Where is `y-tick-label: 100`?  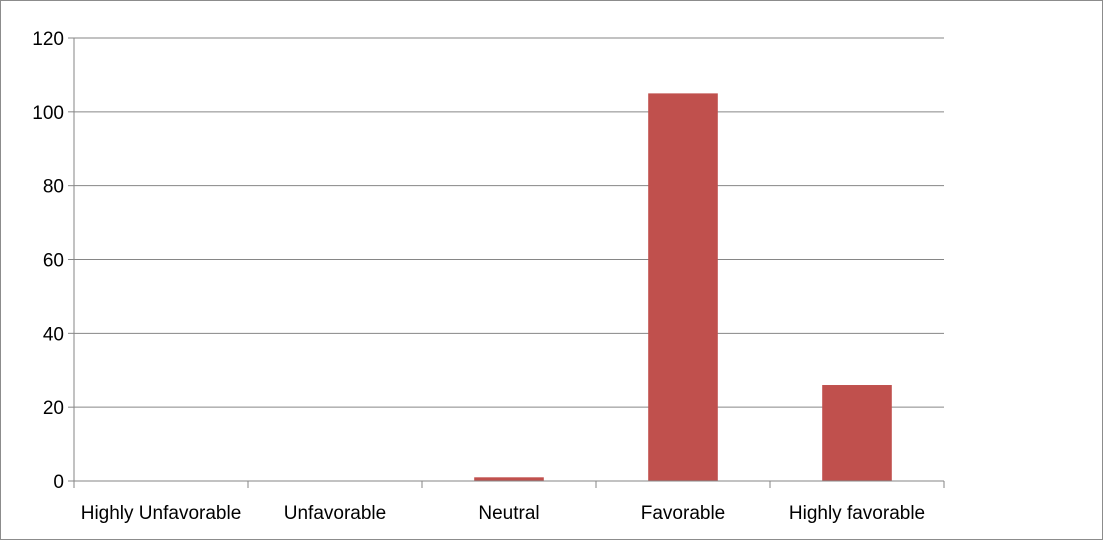
y-tick-label: 100 is located at coordinates (48, 113).